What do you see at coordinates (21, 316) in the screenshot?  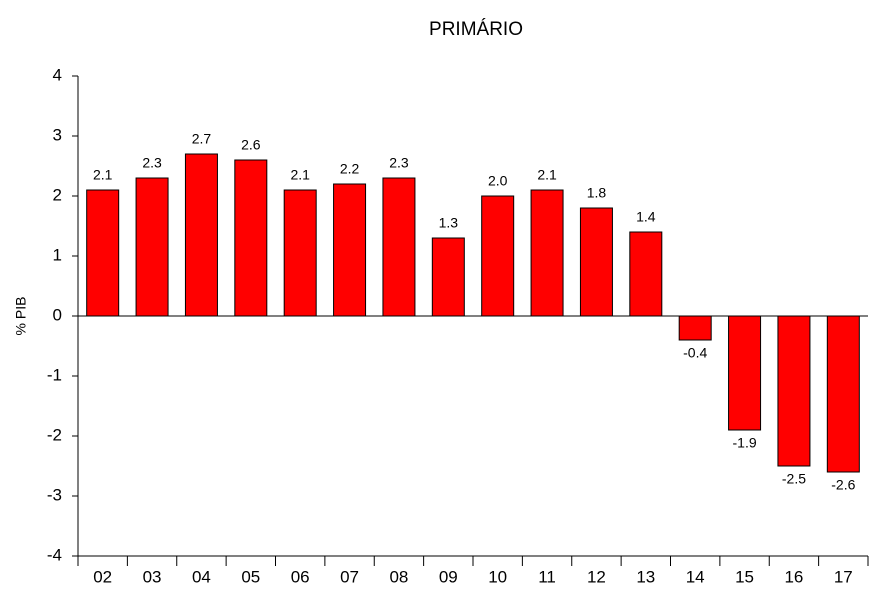 I see `y-axis-label: % PIB` at bounding box center [21, 316].